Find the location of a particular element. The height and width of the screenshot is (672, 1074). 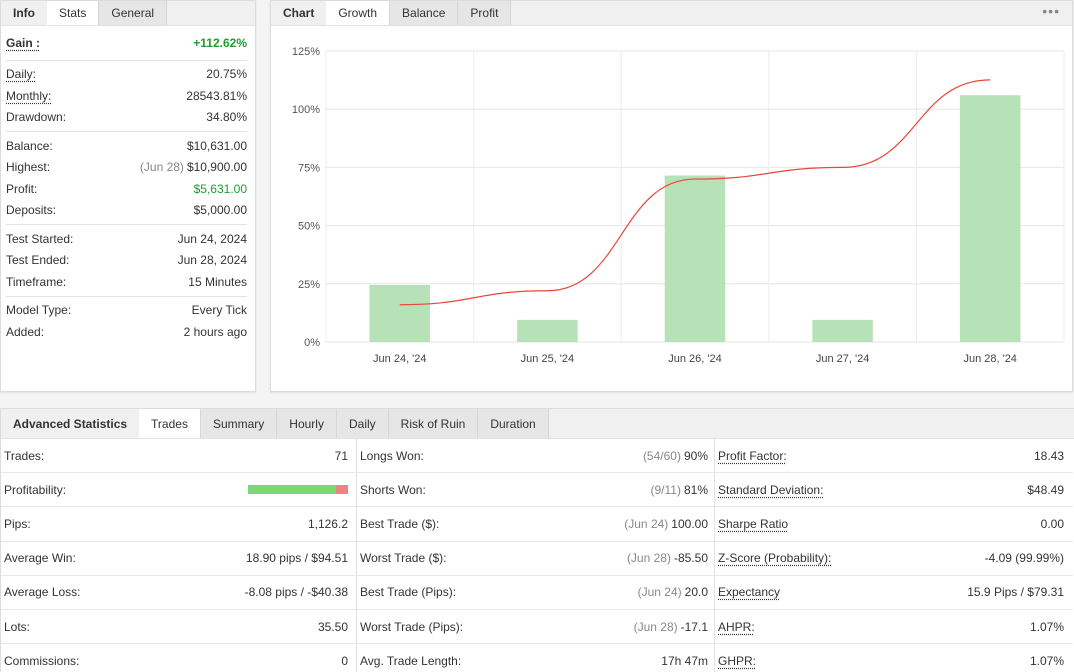

tab-daily: Daily is located at coordinates (363, 423).